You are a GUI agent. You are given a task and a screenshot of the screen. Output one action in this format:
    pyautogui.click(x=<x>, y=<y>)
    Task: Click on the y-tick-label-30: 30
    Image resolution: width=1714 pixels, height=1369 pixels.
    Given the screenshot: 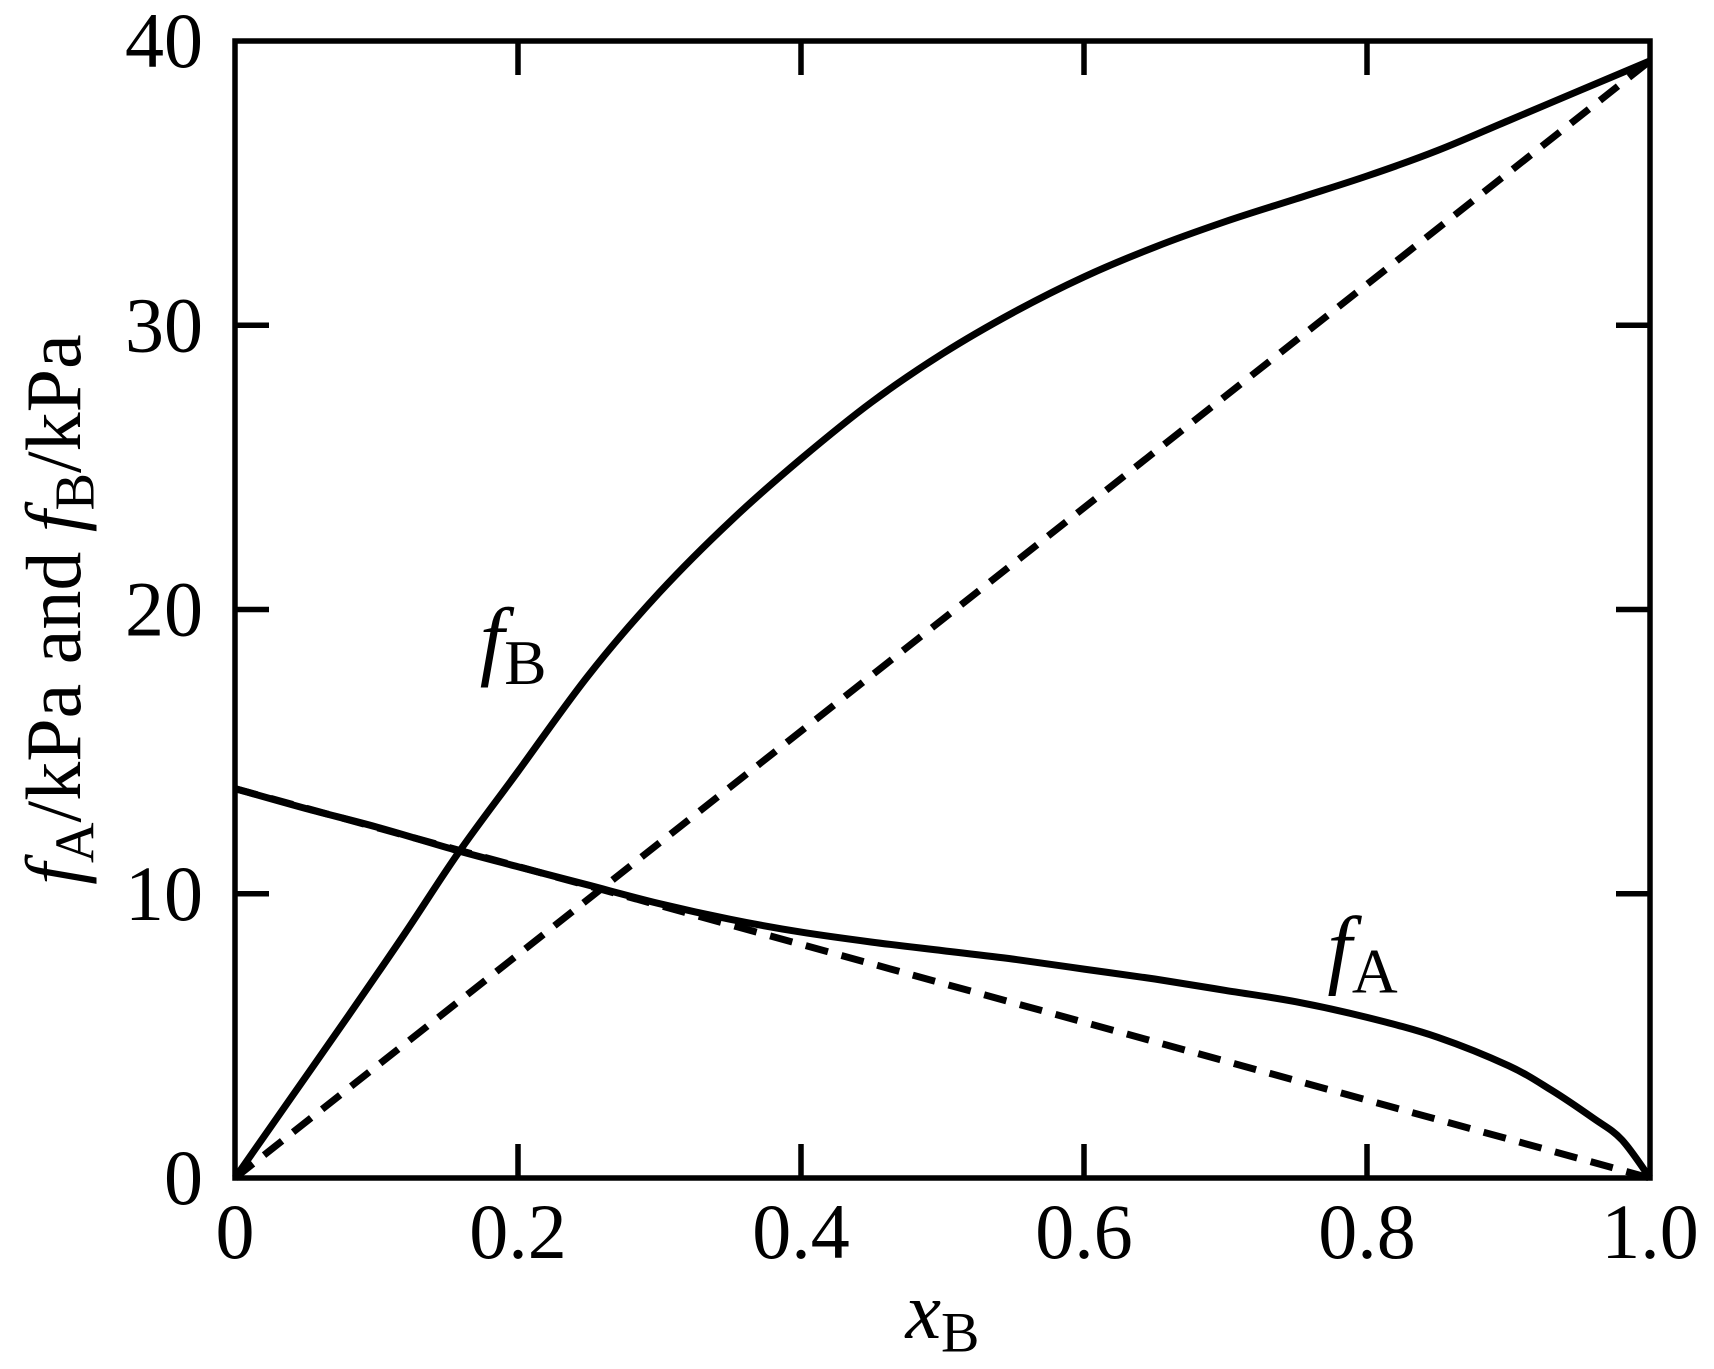 What is the action you would take?
    pyautogui.click(x=164, y=324)
    